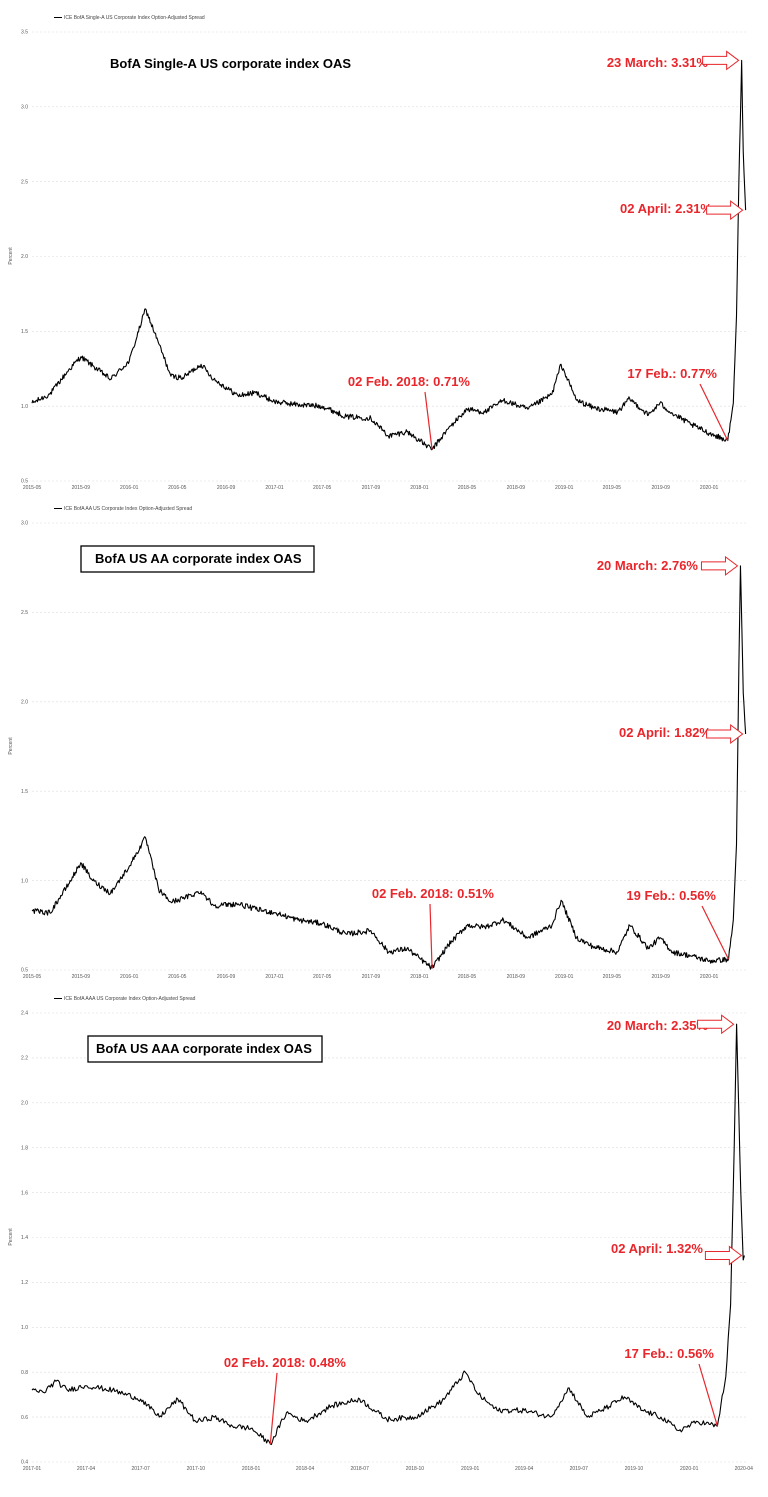 The width and height of the screenshot is (768, 1497). What do you see at coordinates (24, 1238) in the screenshot?
I see `y-tick-label: 1.4` at bounding box center [24, 1238].